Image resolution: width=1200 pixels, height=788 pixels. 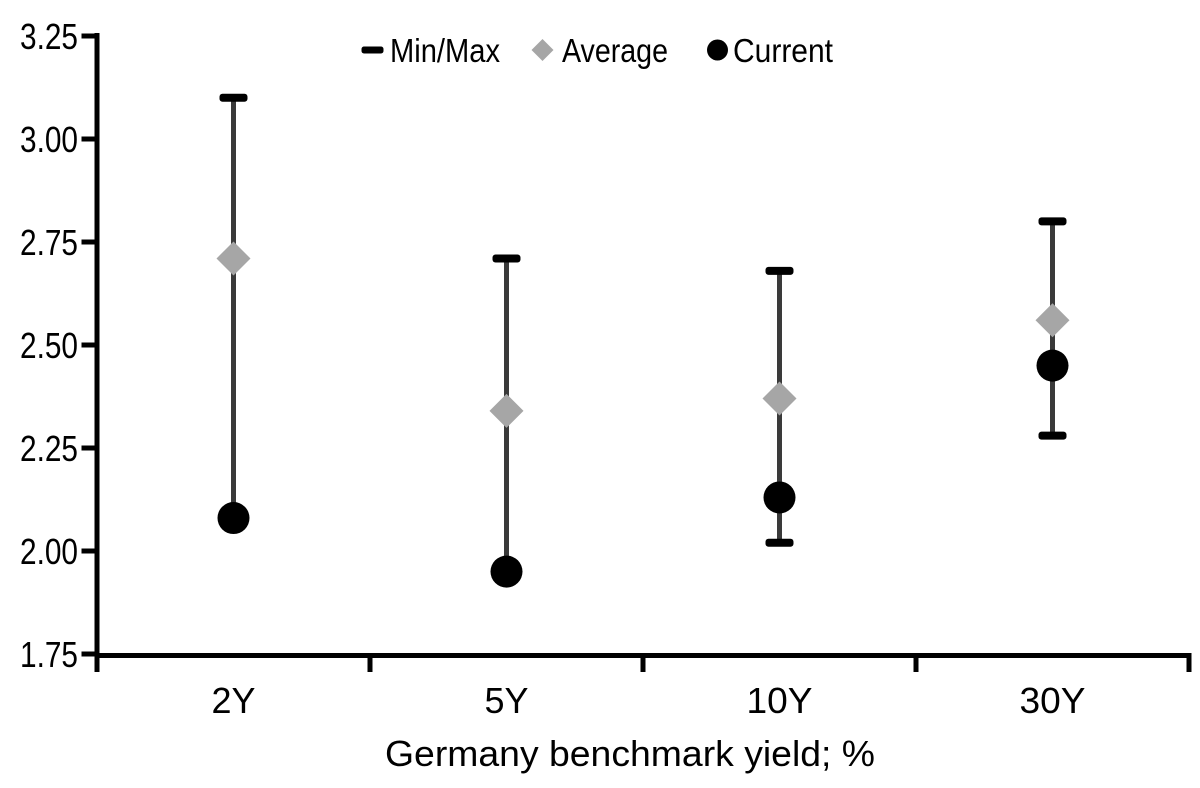 What do you see at coordinates (49, 36) in the screenshot?
I see `y-tick-label: 3.25` at bounding box center [49, 36].